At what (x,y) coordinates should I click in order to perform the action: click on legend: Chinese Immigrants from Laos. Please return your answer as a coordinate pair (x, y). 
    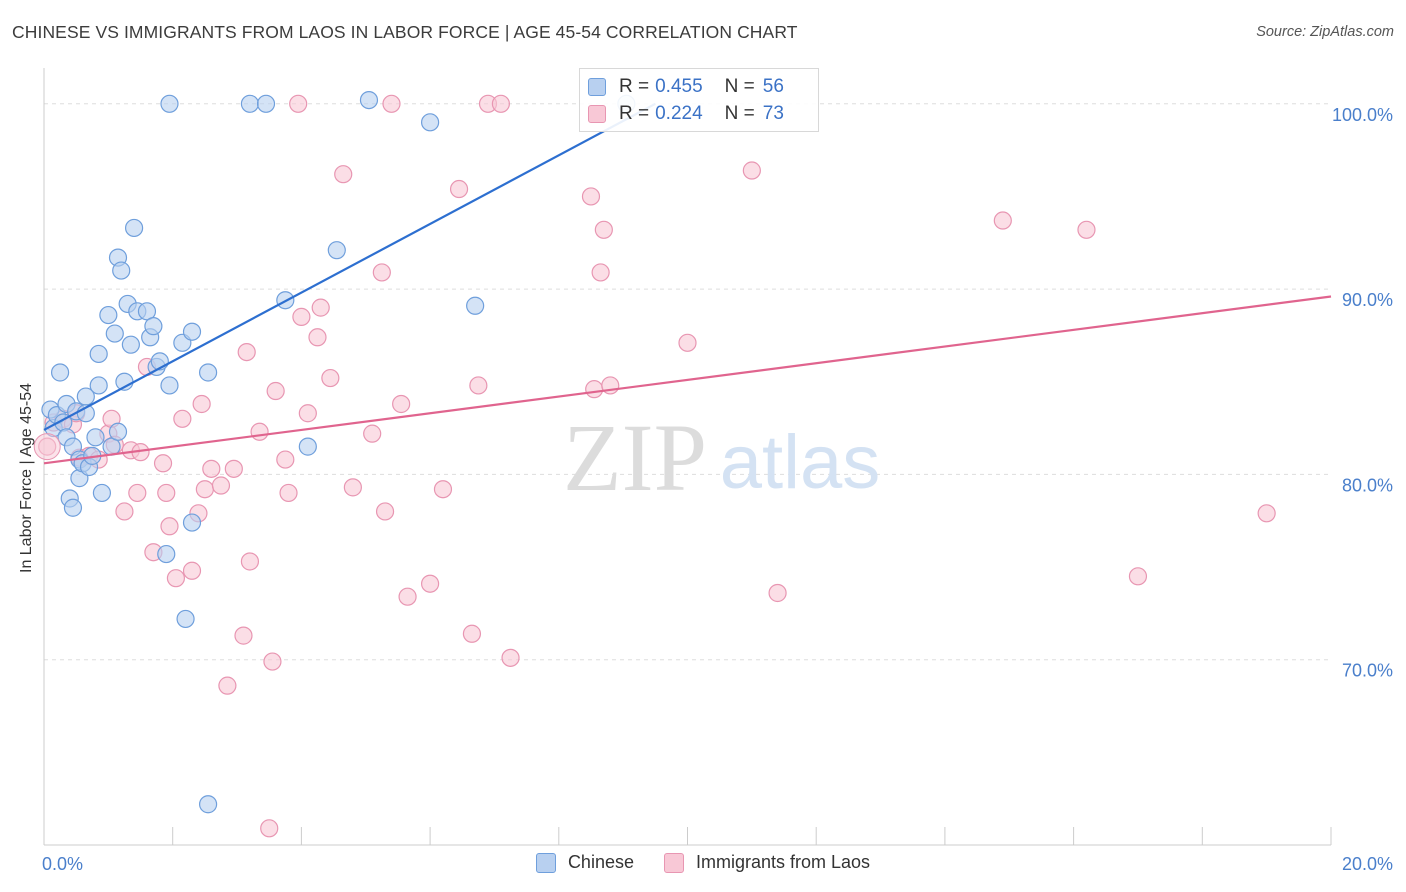
    Looking at the image, I should click on (703, 862).